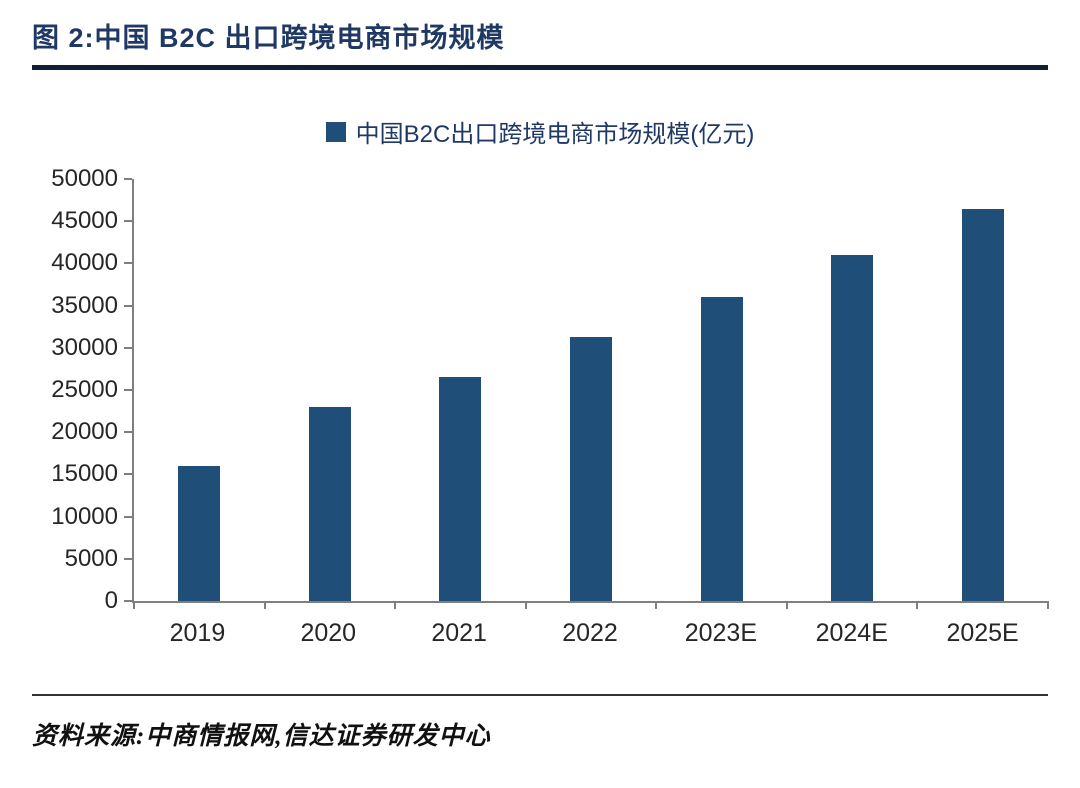 This screenshot has width=1080, height=788. What do you see at coordinates (84, 432) in the screenshot?
I see `y-tick-label: 20000` at bounding box center [84, 432].